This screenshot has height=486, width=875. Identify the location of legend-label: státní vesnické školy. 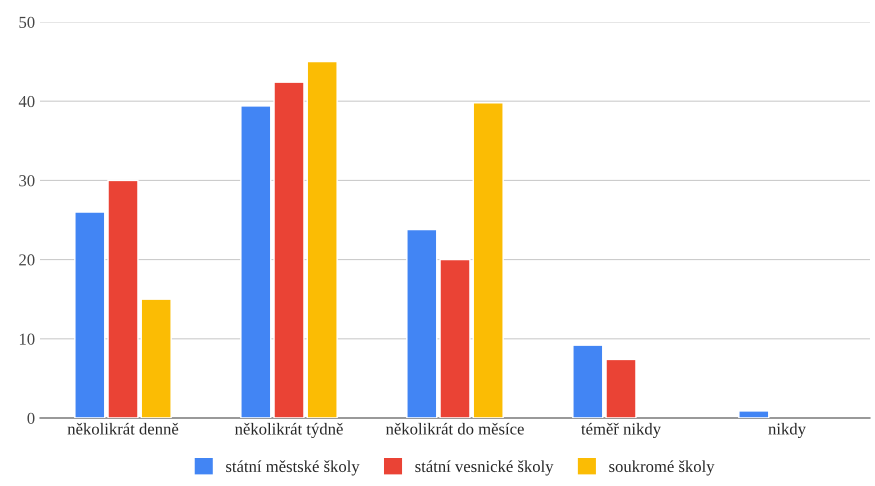
(484, 468).